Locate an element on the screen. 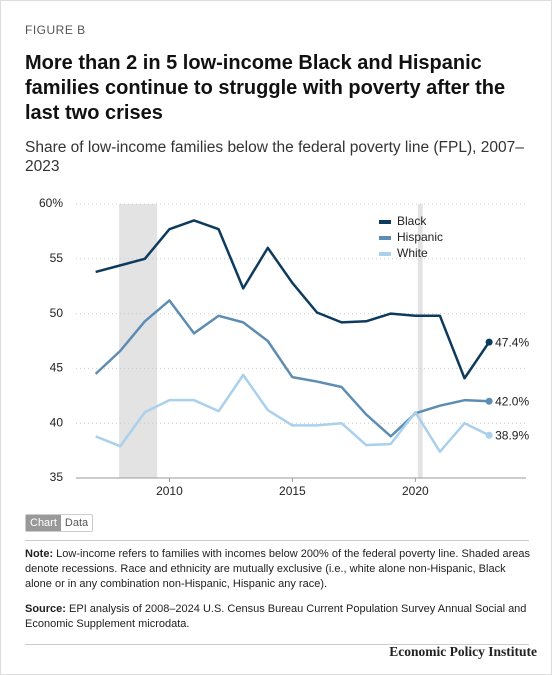  view-toggle: Chart Data is located at coordinates (59, 523).